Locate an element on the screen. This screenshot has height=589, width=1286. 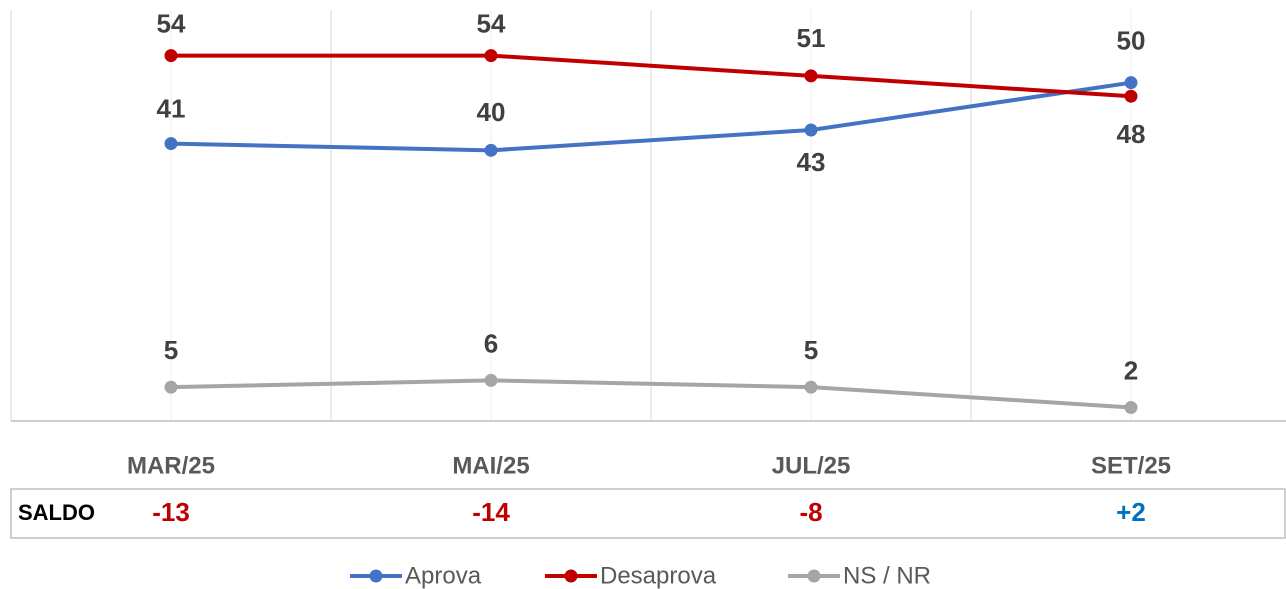
x-tick-label: MAR/25 is located at coordinates (171, 465).